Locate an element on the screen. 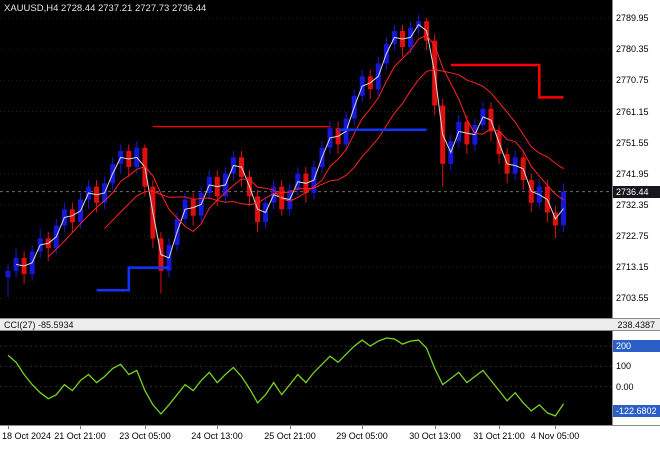 This screenshot has height=450, width=660. price-axis-label: 2741.95 is located at coordinates (632, 174).